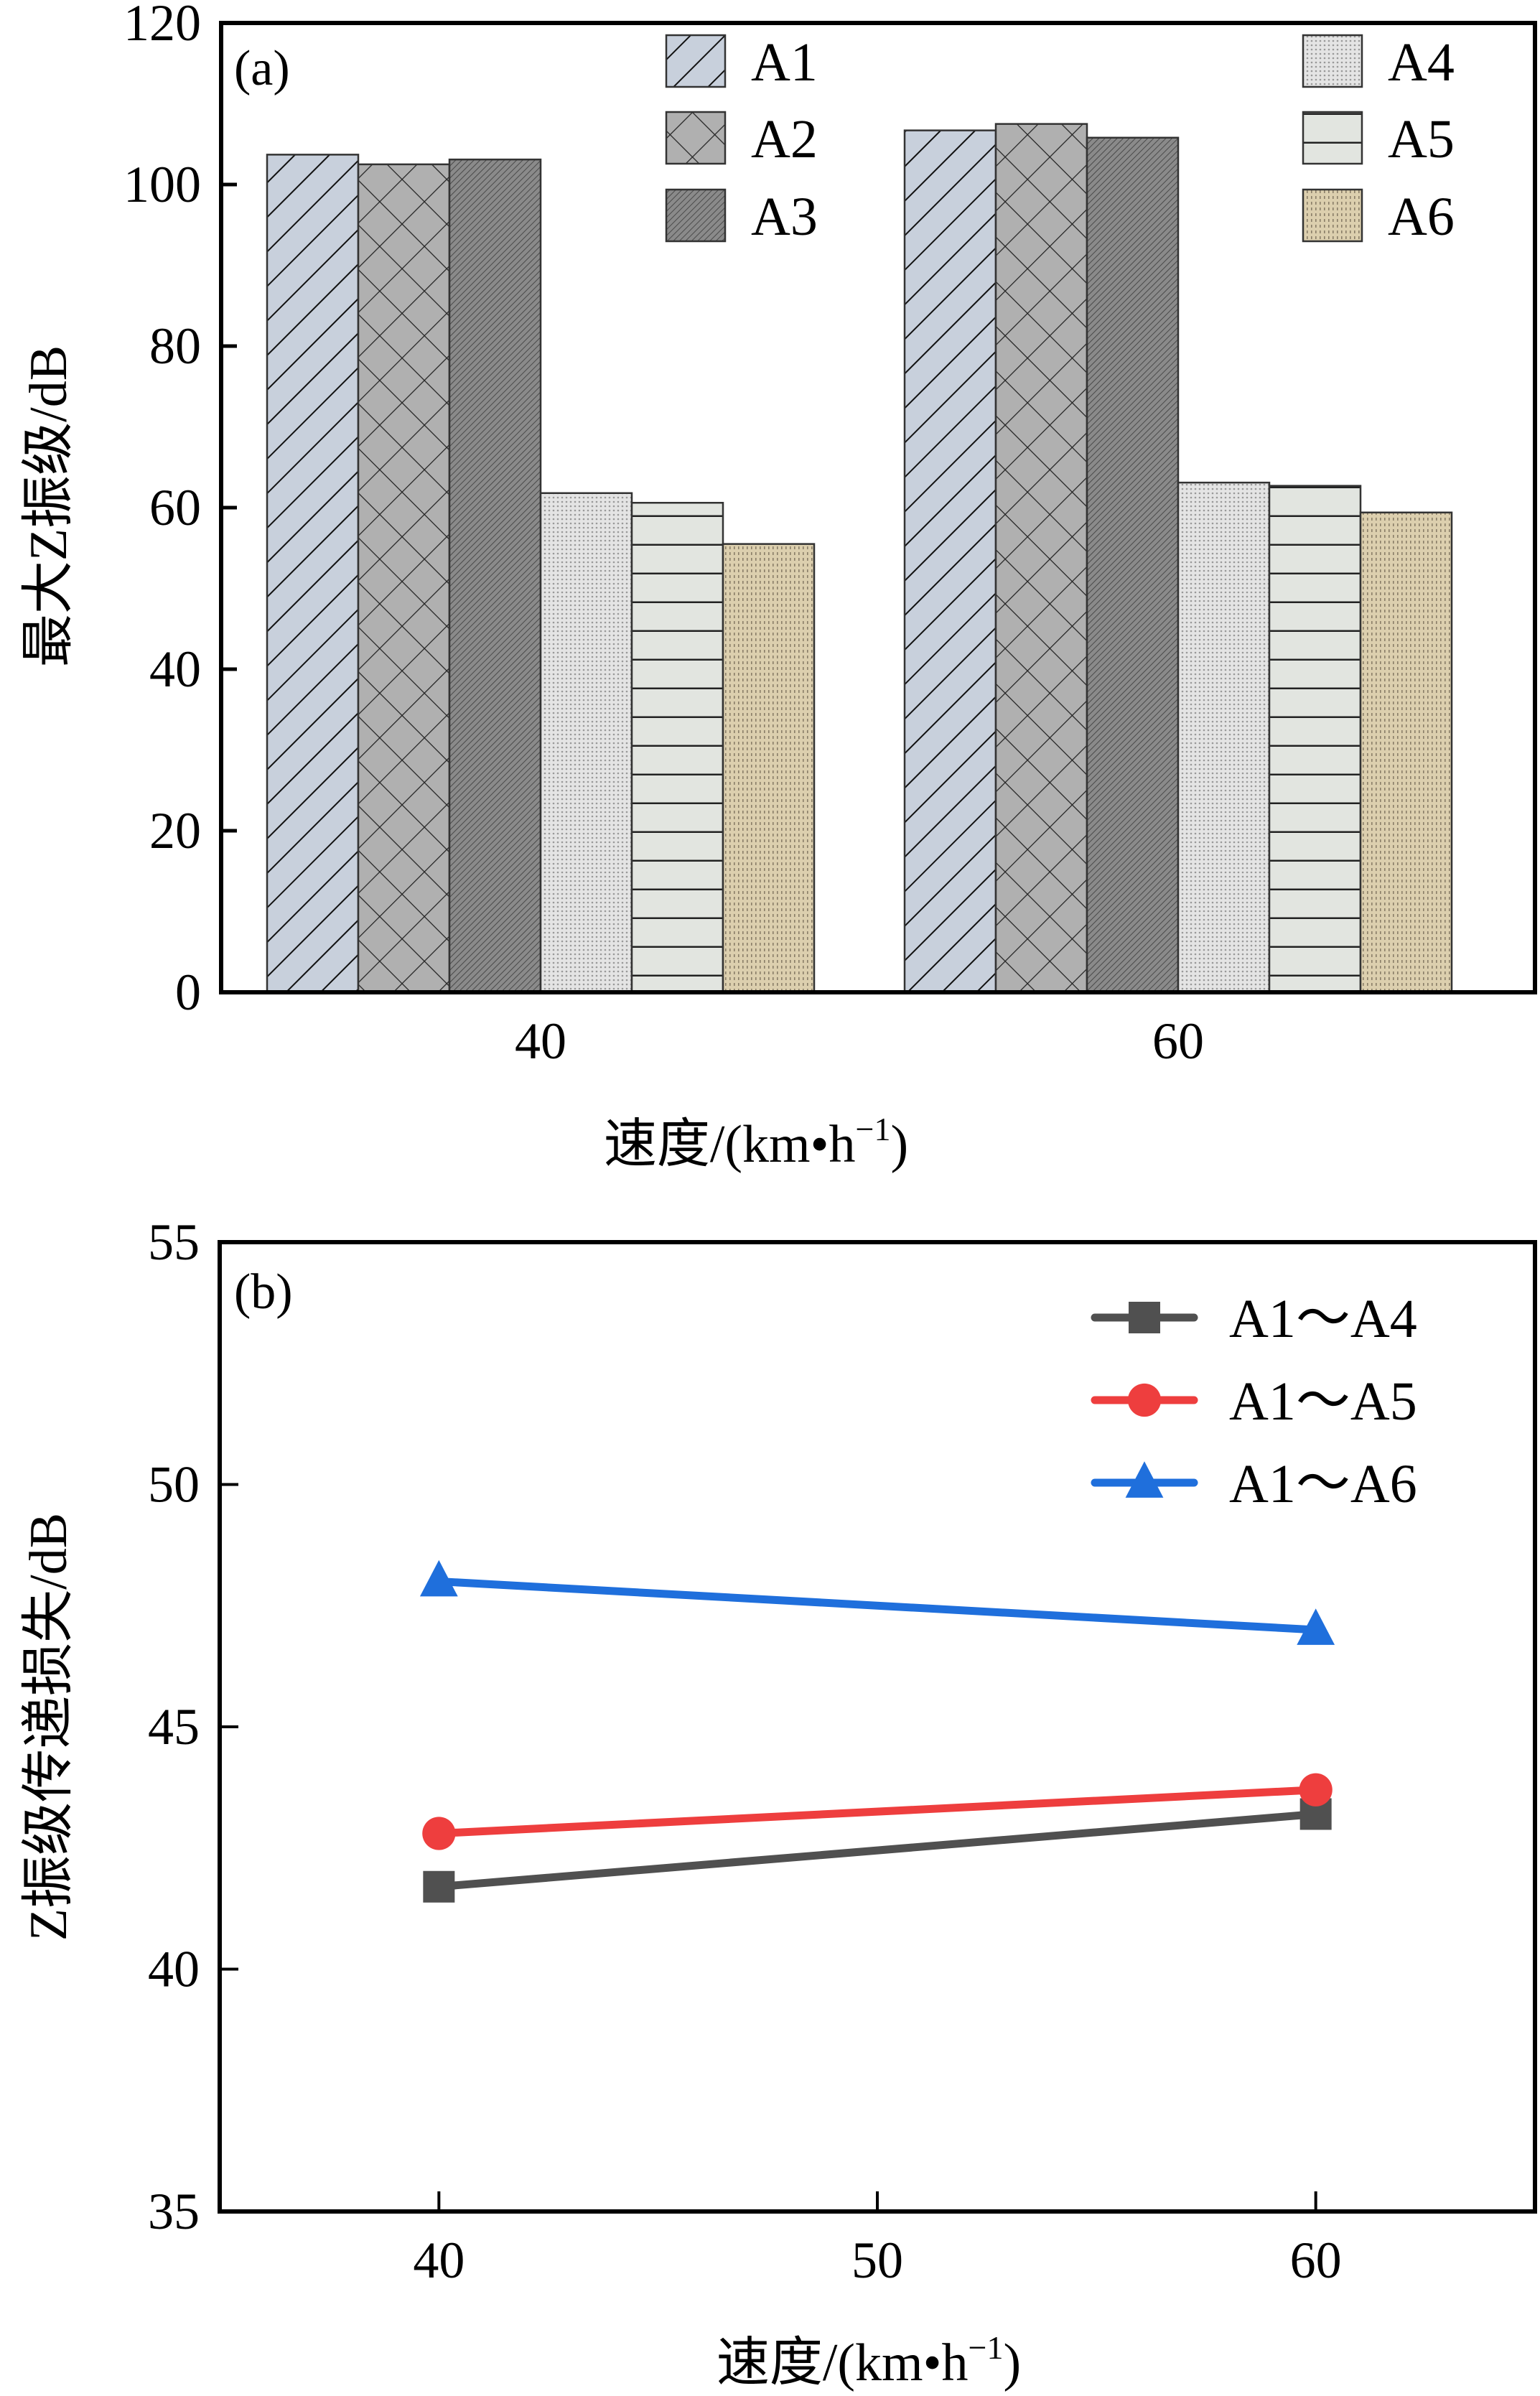 Image resolution: width=1540 pixels, height=2396 pixels. I want to click on legend-marker-triangle, so click(1144, 1479).